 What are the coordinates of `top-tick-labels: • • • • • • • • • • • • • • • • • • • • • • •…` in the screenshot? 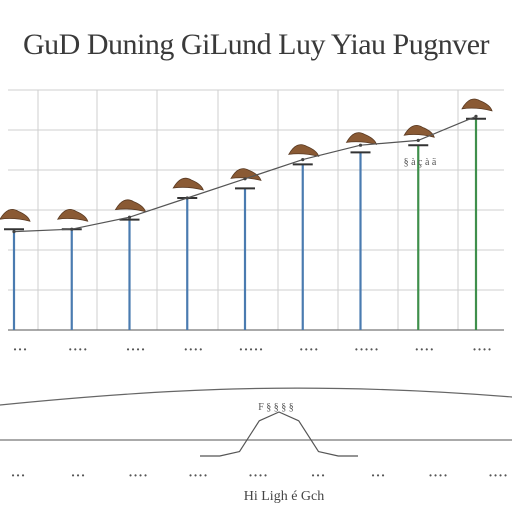 It's located at (253, 349).